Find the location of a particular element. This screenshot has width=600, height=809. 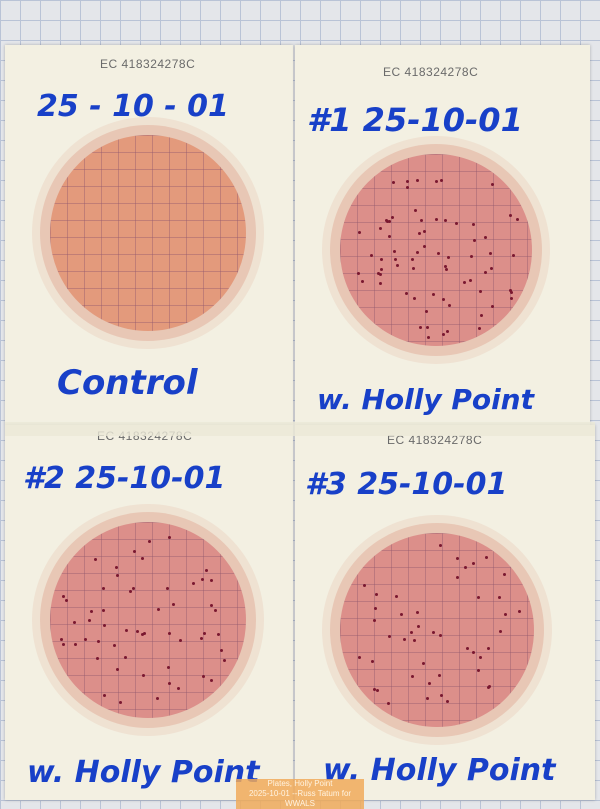

plate-top-label: #1 25-10-01 is located at coordinates (415, 120).